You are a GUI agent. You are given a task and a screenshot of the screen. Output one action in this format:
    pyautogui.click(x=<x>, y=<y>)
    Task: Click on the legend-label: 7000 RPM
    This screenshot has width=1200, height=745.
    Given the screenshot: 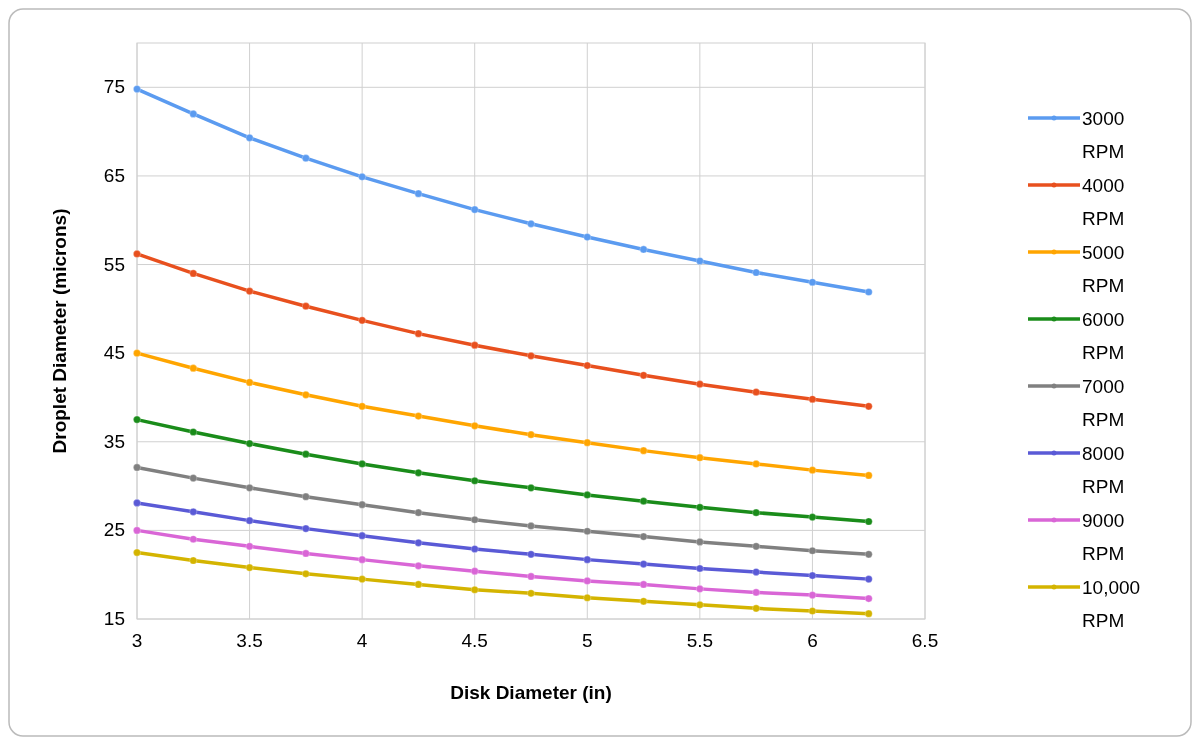 What is the action you would take?
    pyautogui.click(x=1103, y=403)
    